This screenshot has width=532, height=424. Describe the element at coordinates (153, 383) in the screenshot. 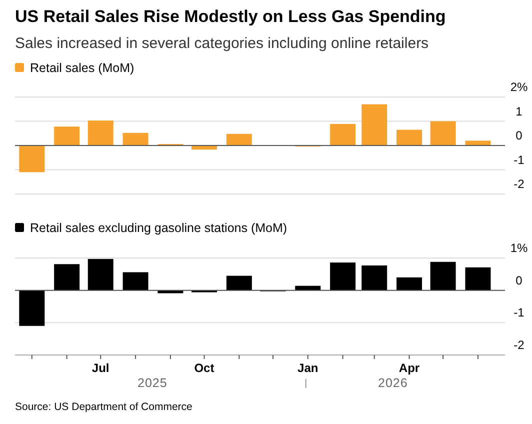

I see `text: 2025` at that location.